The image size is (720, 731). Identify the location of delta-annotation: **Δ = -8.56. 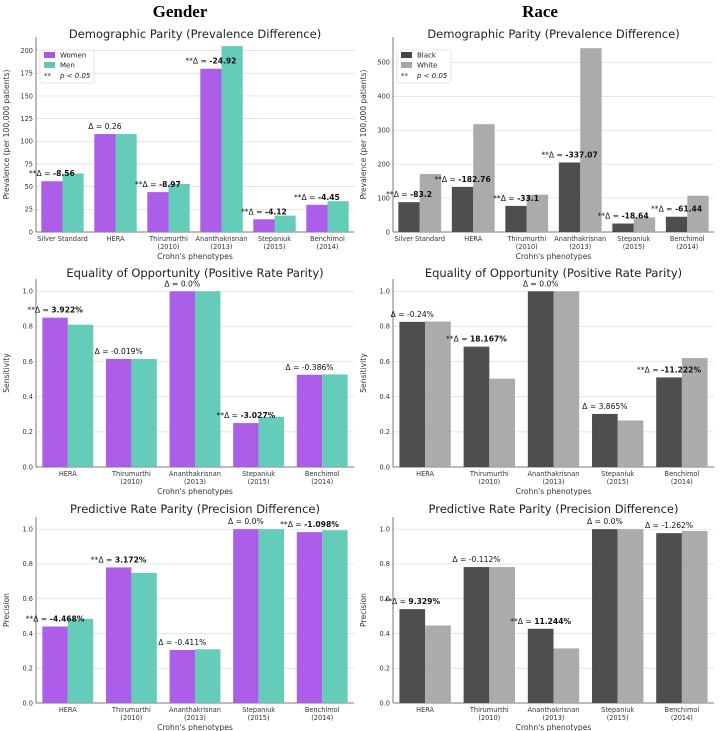
(52, 173).